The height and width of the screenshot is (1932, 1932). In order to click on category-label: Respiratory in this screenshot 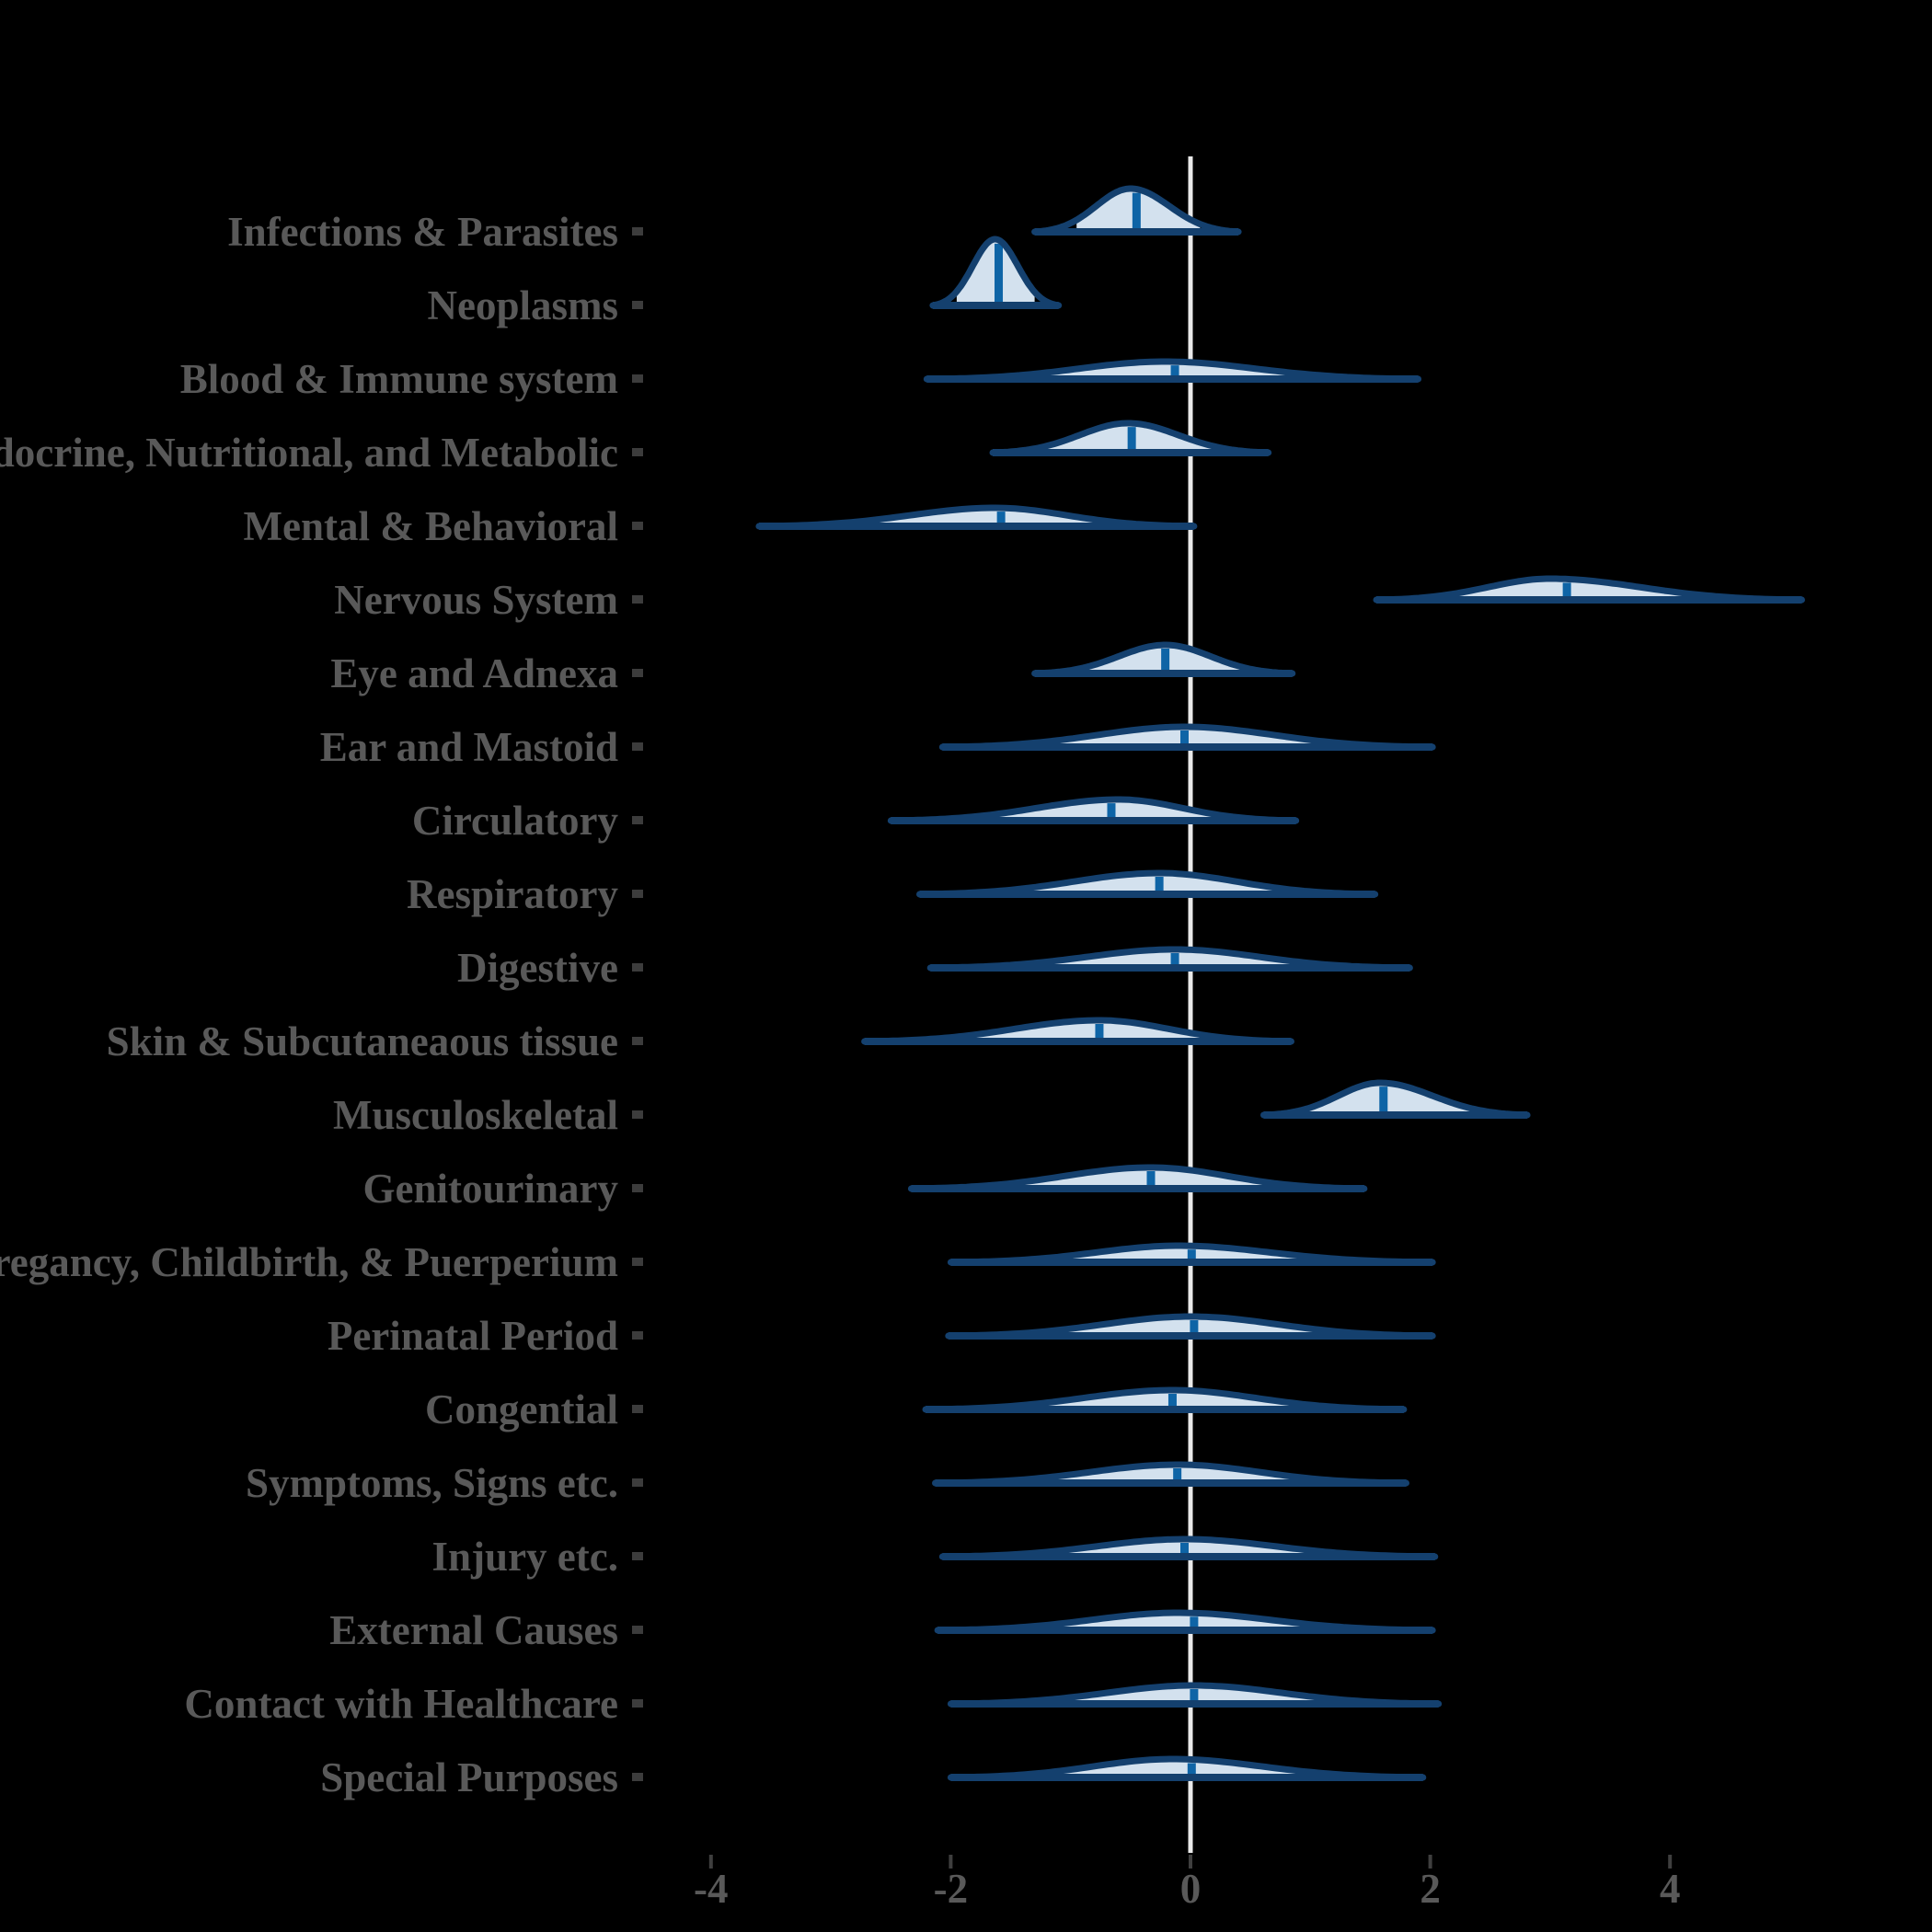, I will do `click(512, 894)`.